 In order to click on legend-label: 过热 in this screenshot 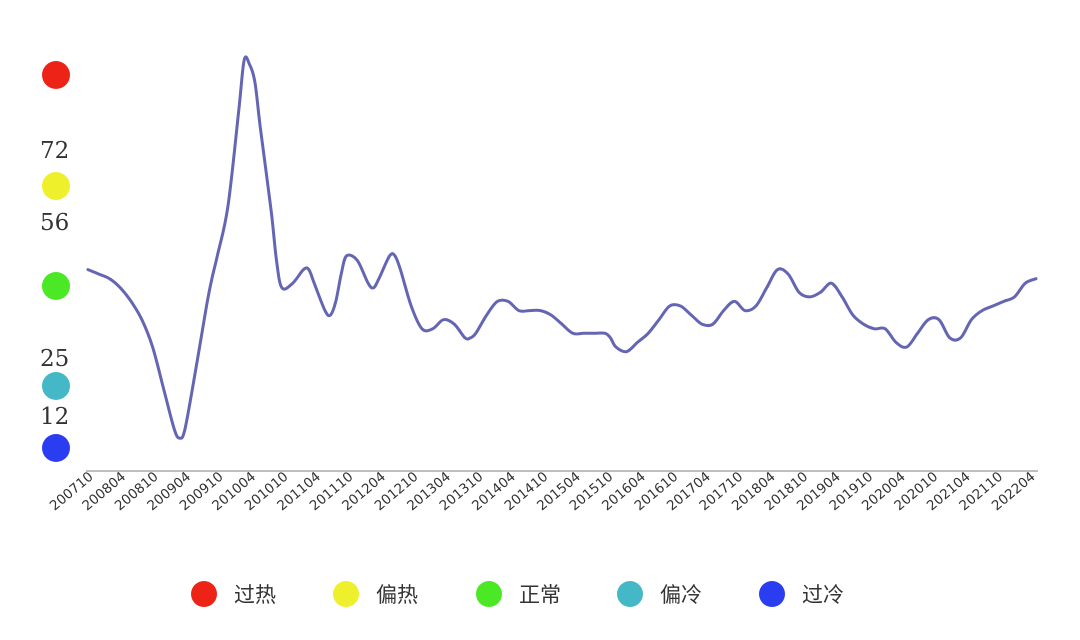, I will do `click(255, 595)`.